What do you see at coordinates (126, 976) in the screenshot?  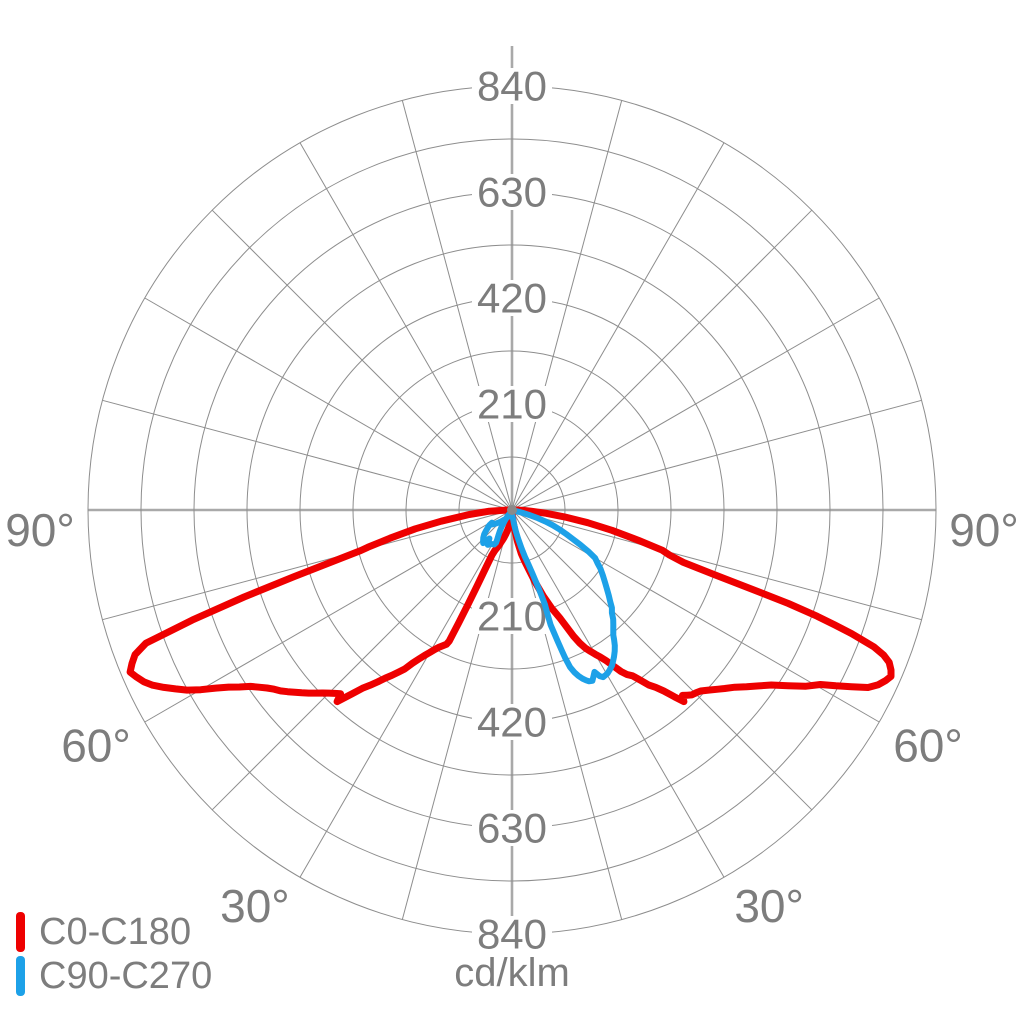 I see `legend-label: C90-C270` at bounding box center [126, 976].